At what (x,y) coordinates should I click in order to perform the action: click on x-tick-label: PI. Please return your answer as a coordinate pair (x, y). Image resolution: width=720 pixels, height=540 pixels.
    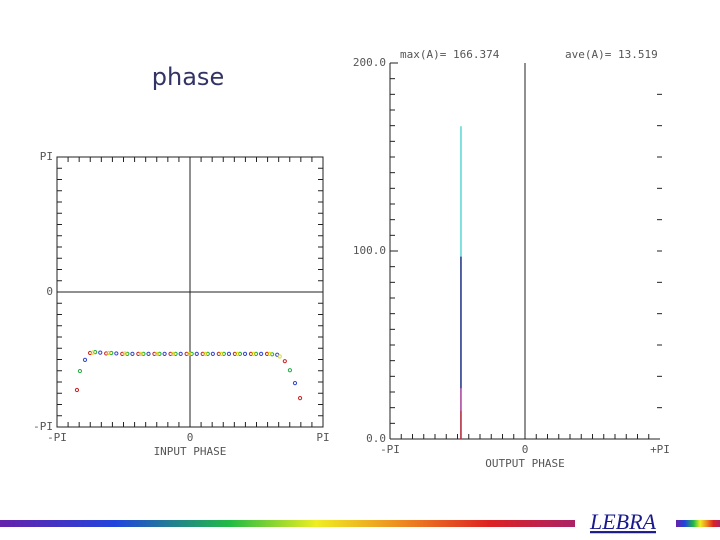
    Looking at the image, I should click on (322, 437).